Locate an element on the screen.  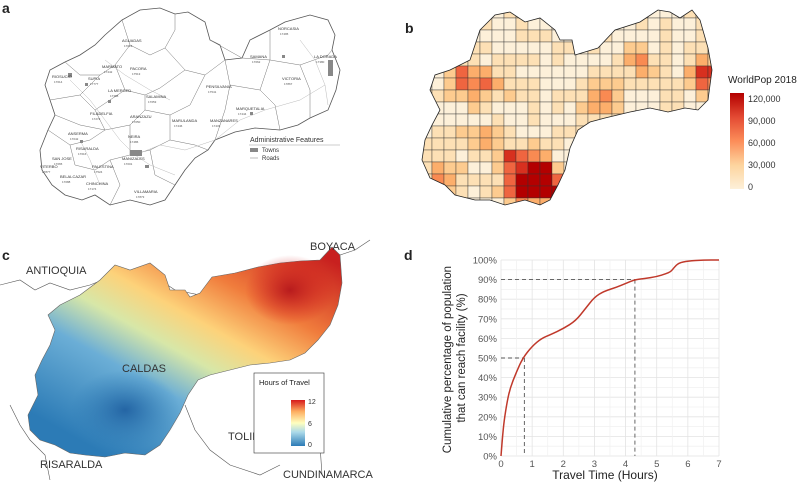
label-risaralda: RISARALDA is located at coordinates (87, 148).